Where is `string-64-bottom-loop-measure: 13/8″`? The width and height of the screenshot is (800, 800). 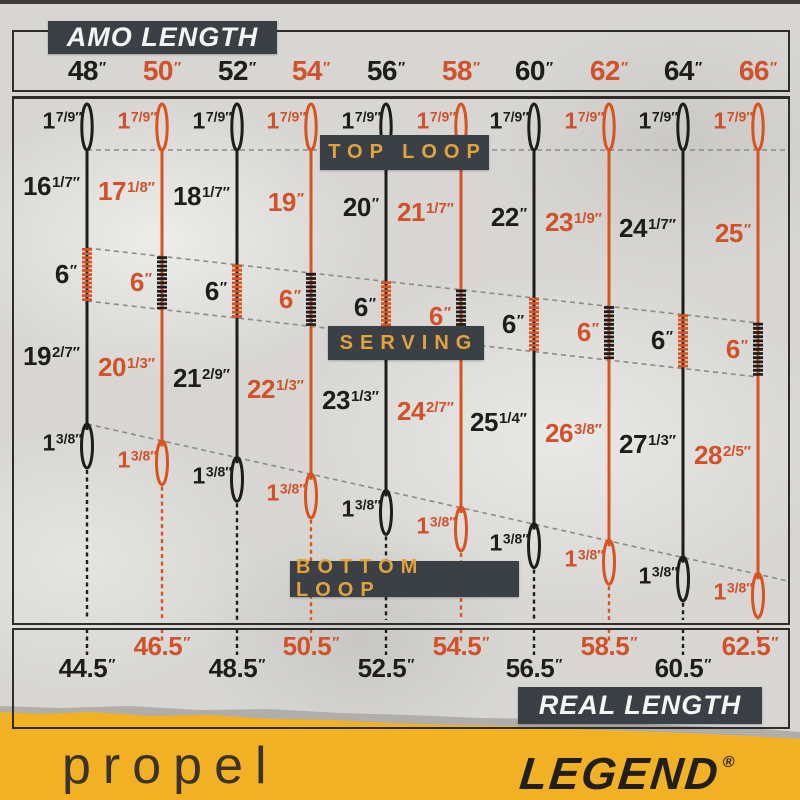
string-64-bottom-loop-measure: 13/8″ is located at coordinates (658, 575).